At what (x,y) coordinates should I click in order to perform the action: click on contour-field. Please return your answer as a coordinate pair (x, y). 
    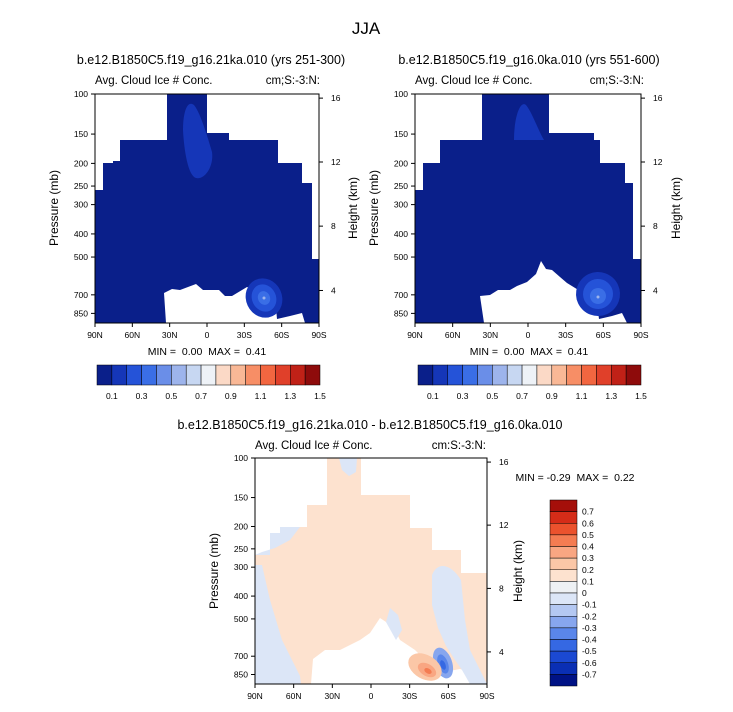
    Looking at the image, I should click on (207, 208).